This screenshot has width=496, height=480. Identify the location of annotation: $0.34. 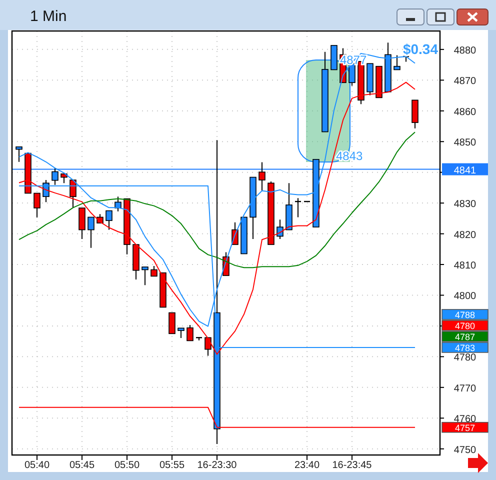
(420, 49).